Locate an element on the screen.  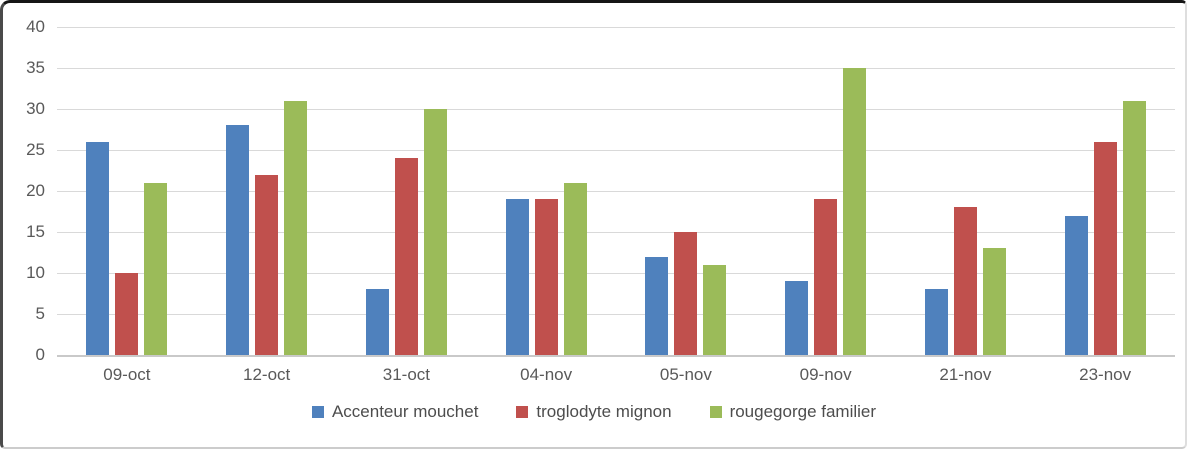
legend-label: rougegorge familier is located at coordinates (803, 411).